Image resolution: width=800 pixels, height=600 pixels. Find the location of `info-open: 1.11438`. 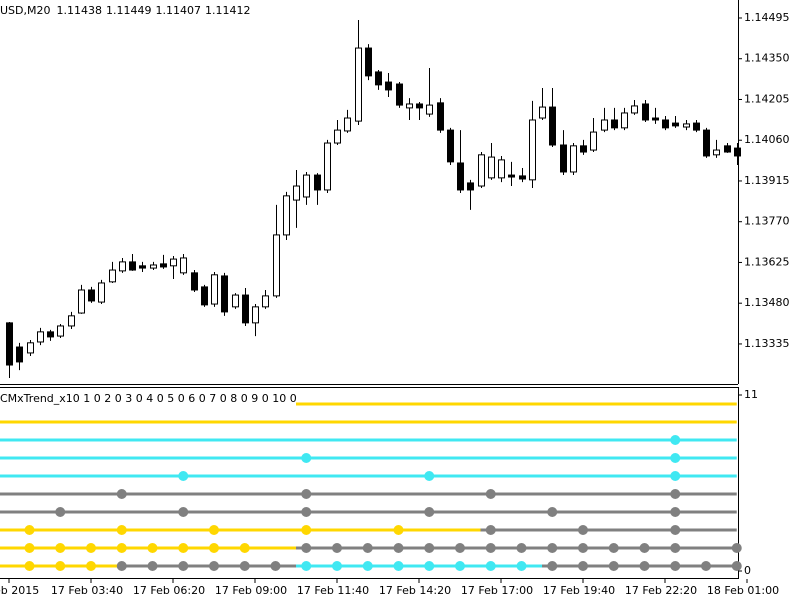

info-open: 1.11438 is located at coordinates (80, 10).